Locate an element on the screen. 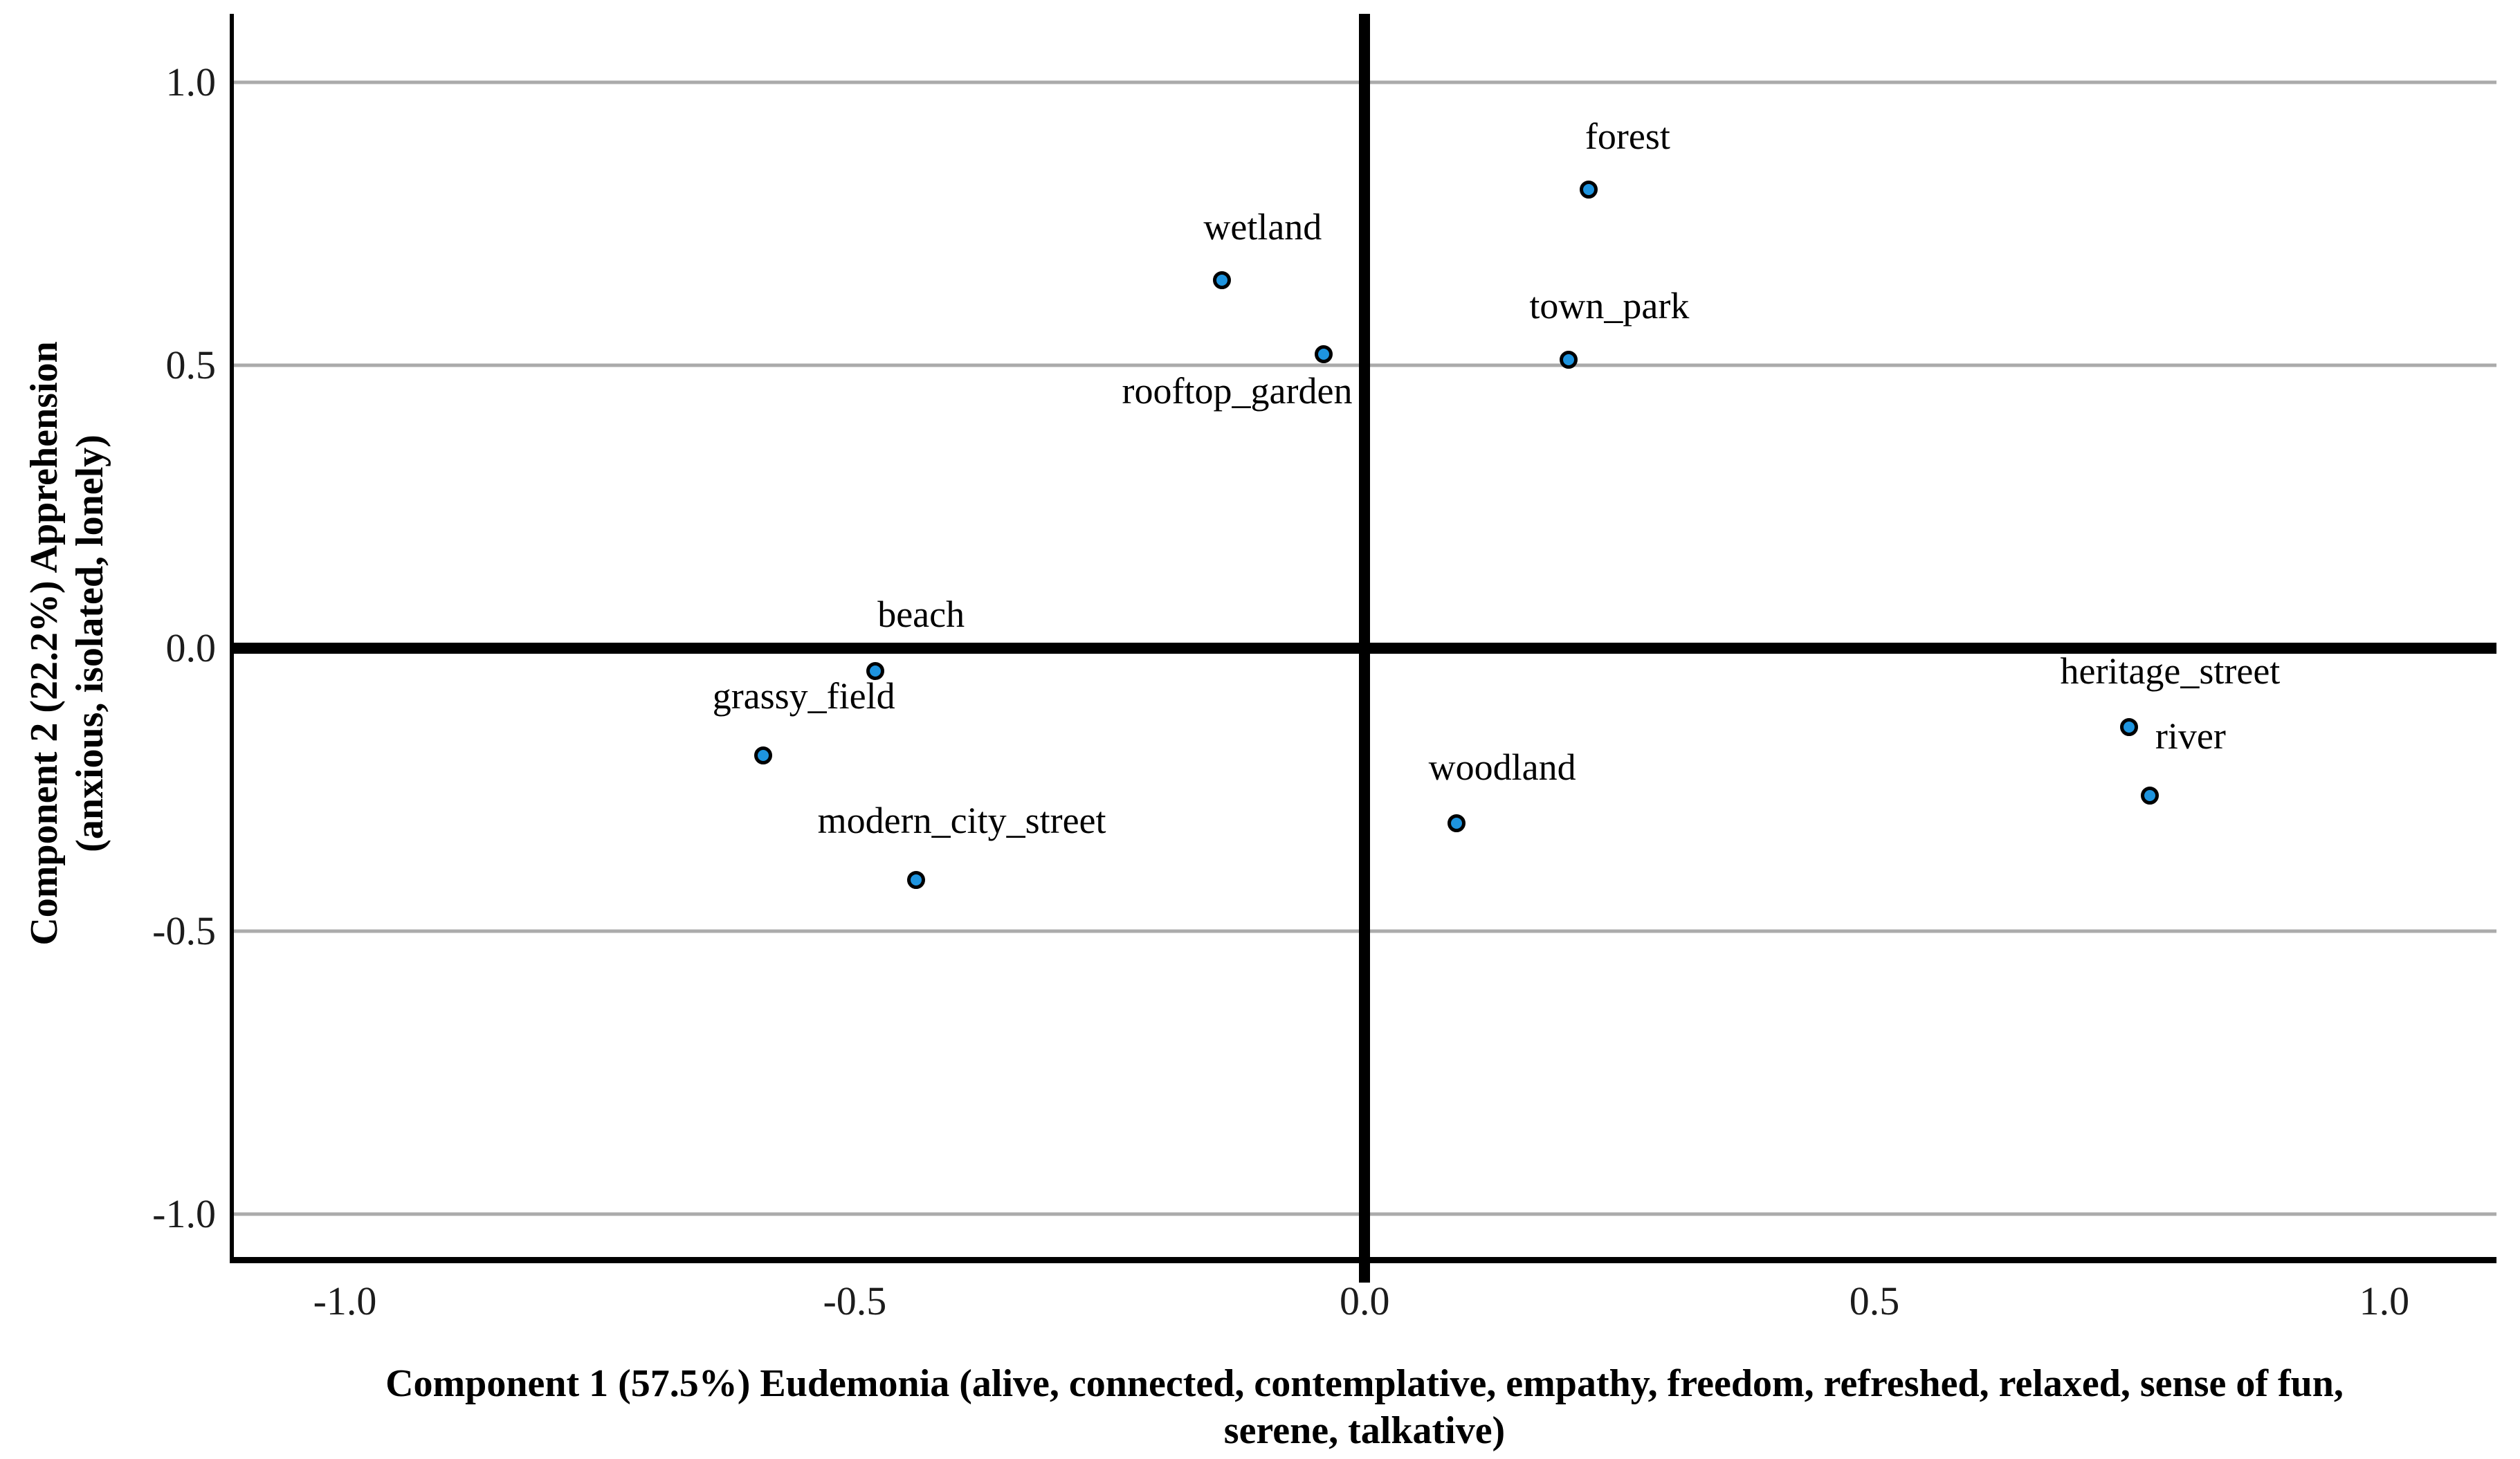 The height and width of the screenshot is (1459, 2520). y-tick-label--0.5: -0.5 is located at coordinates (184, 930).